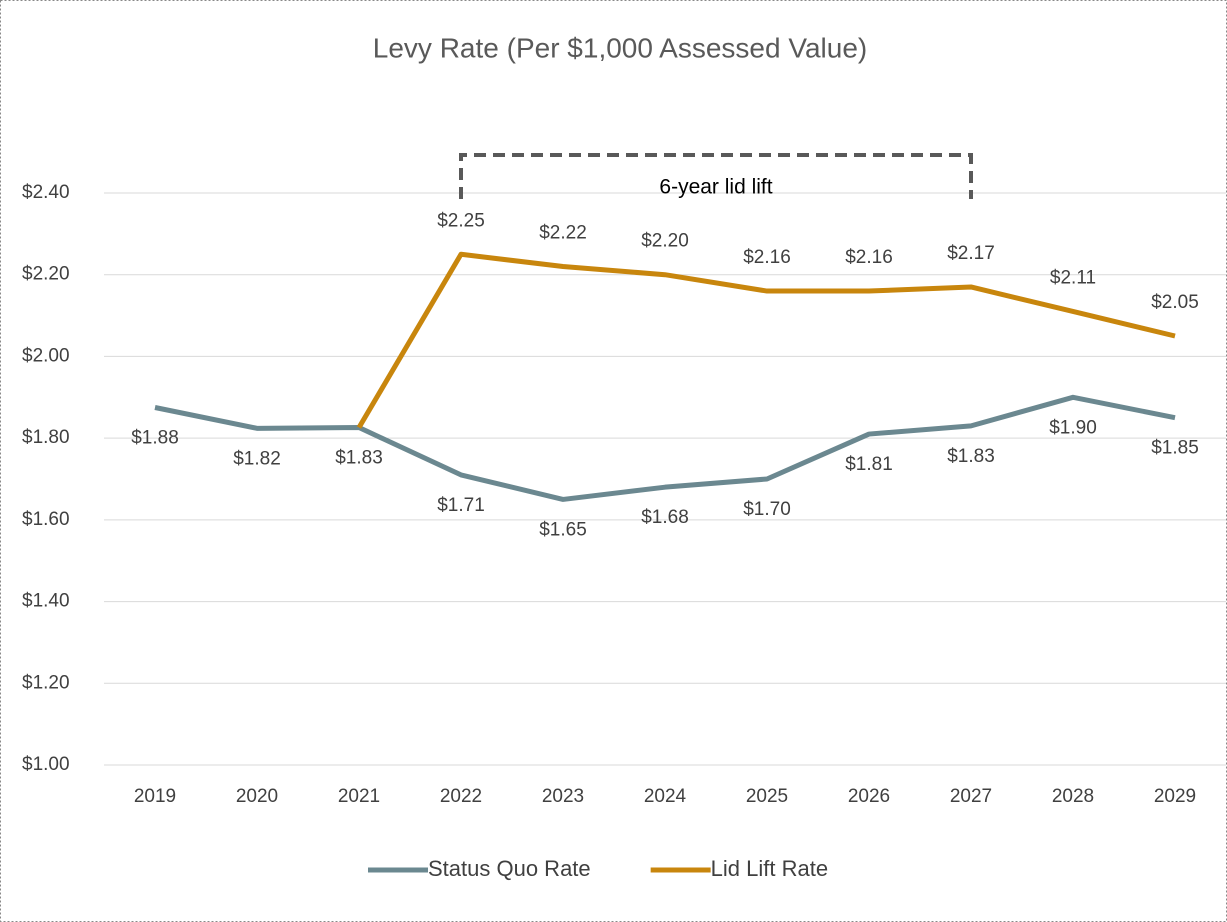 This screenshot has width=1227, height=922. I want to click on y-tick-label: $1.60, so click(46, 519).